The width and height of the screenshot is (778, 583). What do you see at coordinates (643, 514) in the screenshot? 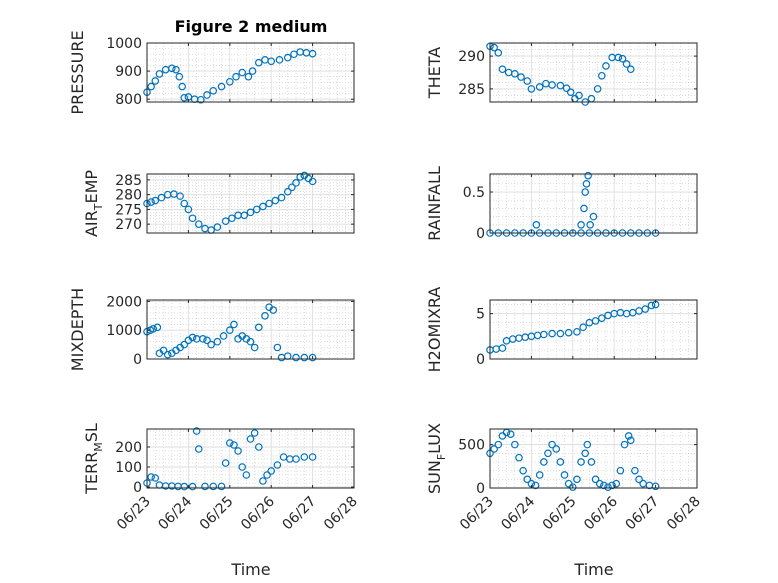
I see `x-tick-label: 06/27` at bounding box center [643, 514].